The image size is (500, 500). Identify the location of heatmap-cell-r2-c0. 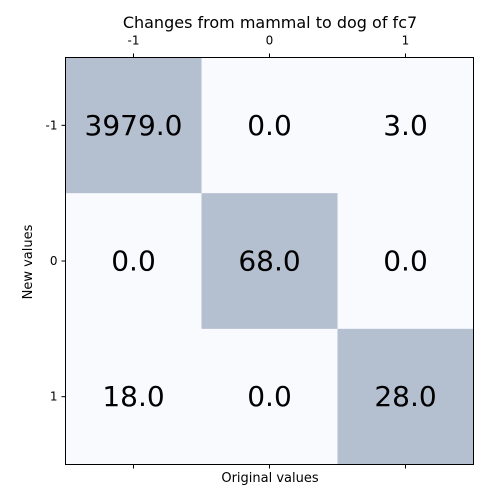
(133, 396).